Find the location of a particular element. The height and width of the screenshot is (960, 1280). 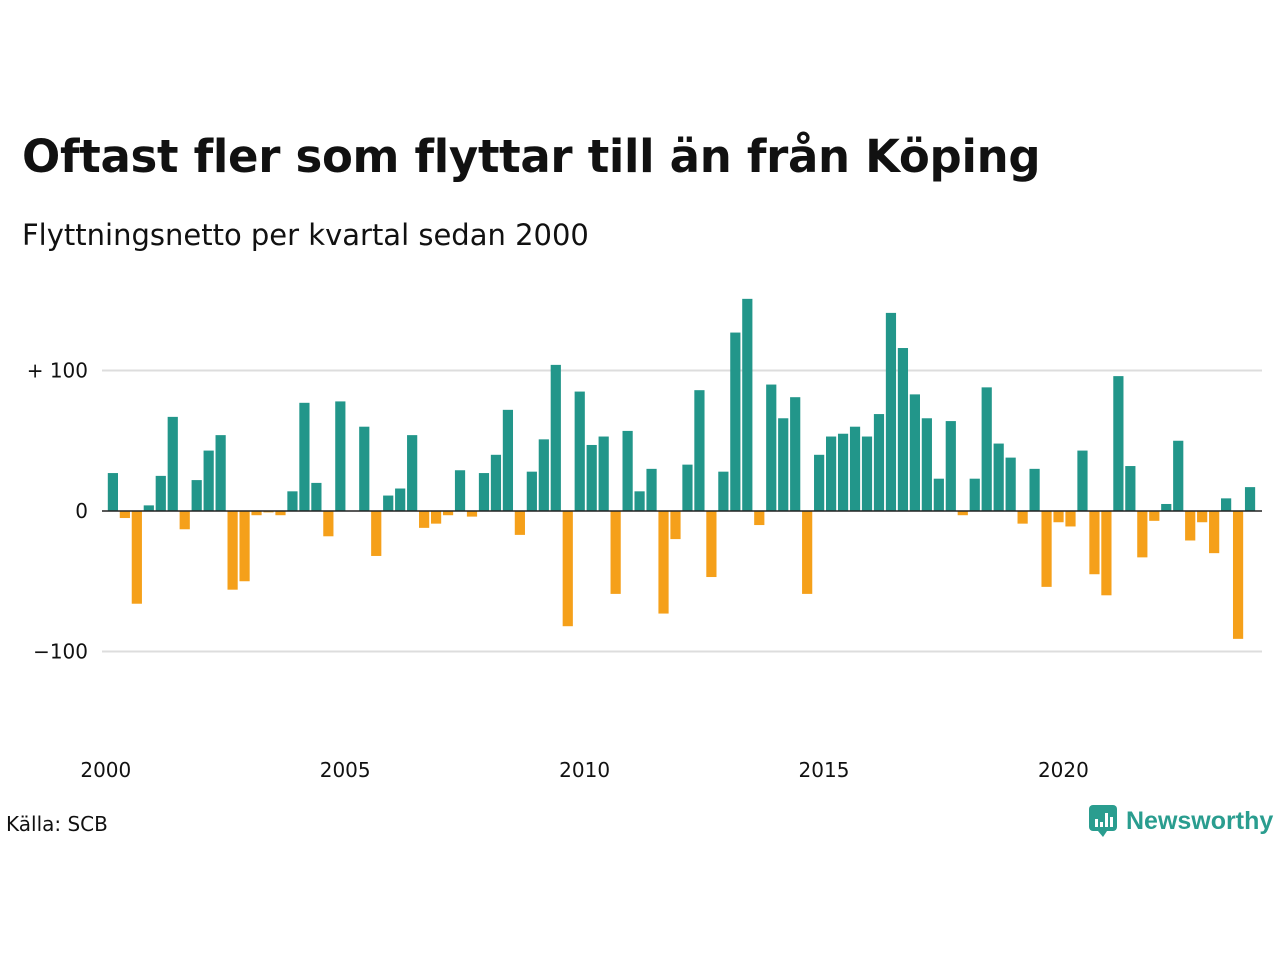

bar-2018-Q2 is located at coordinates (986, 449).